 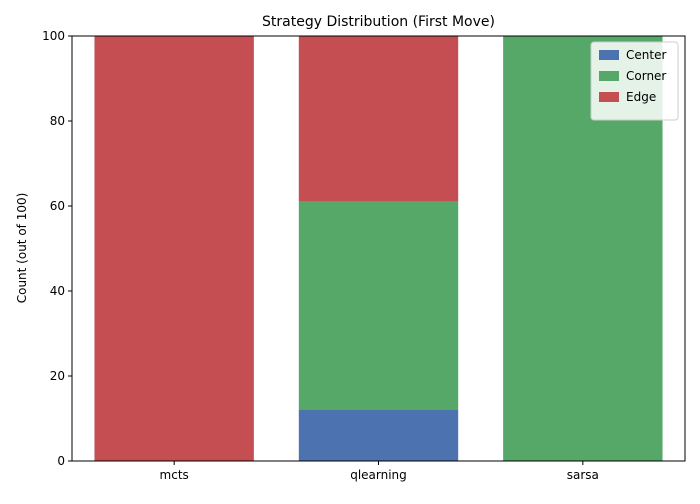 I want to click on bar-qlearning-center, so click(x=378, y=435).